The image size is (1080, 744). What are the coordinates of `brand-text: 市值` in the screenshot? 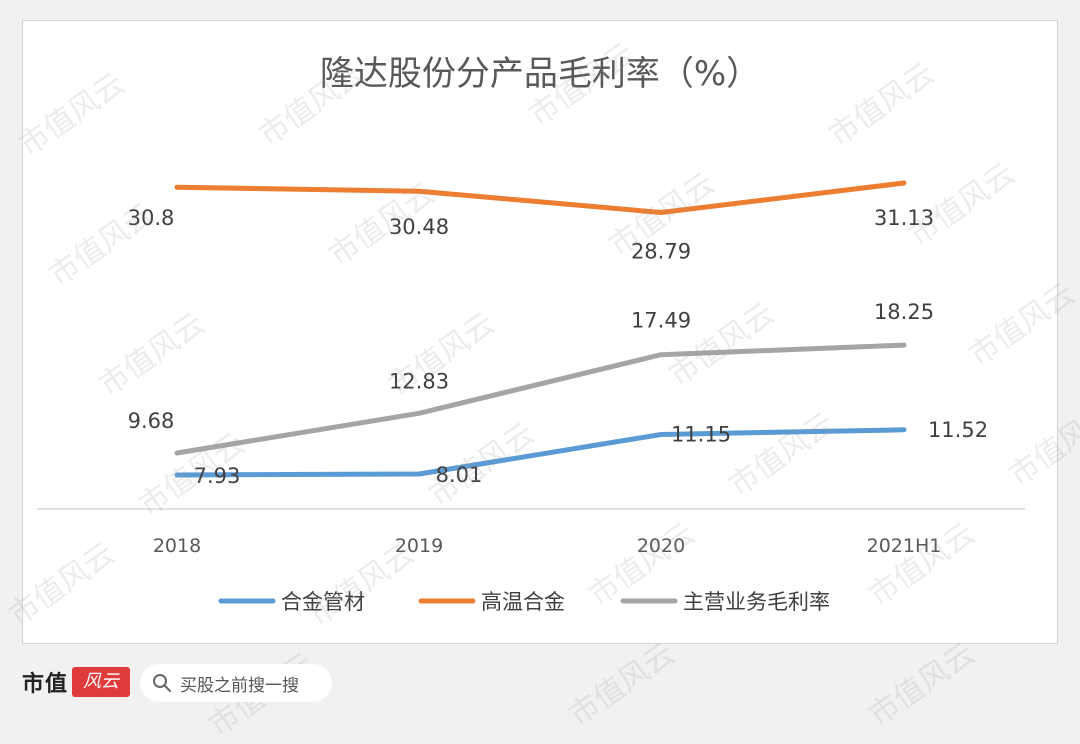 It's located at (45, 684).